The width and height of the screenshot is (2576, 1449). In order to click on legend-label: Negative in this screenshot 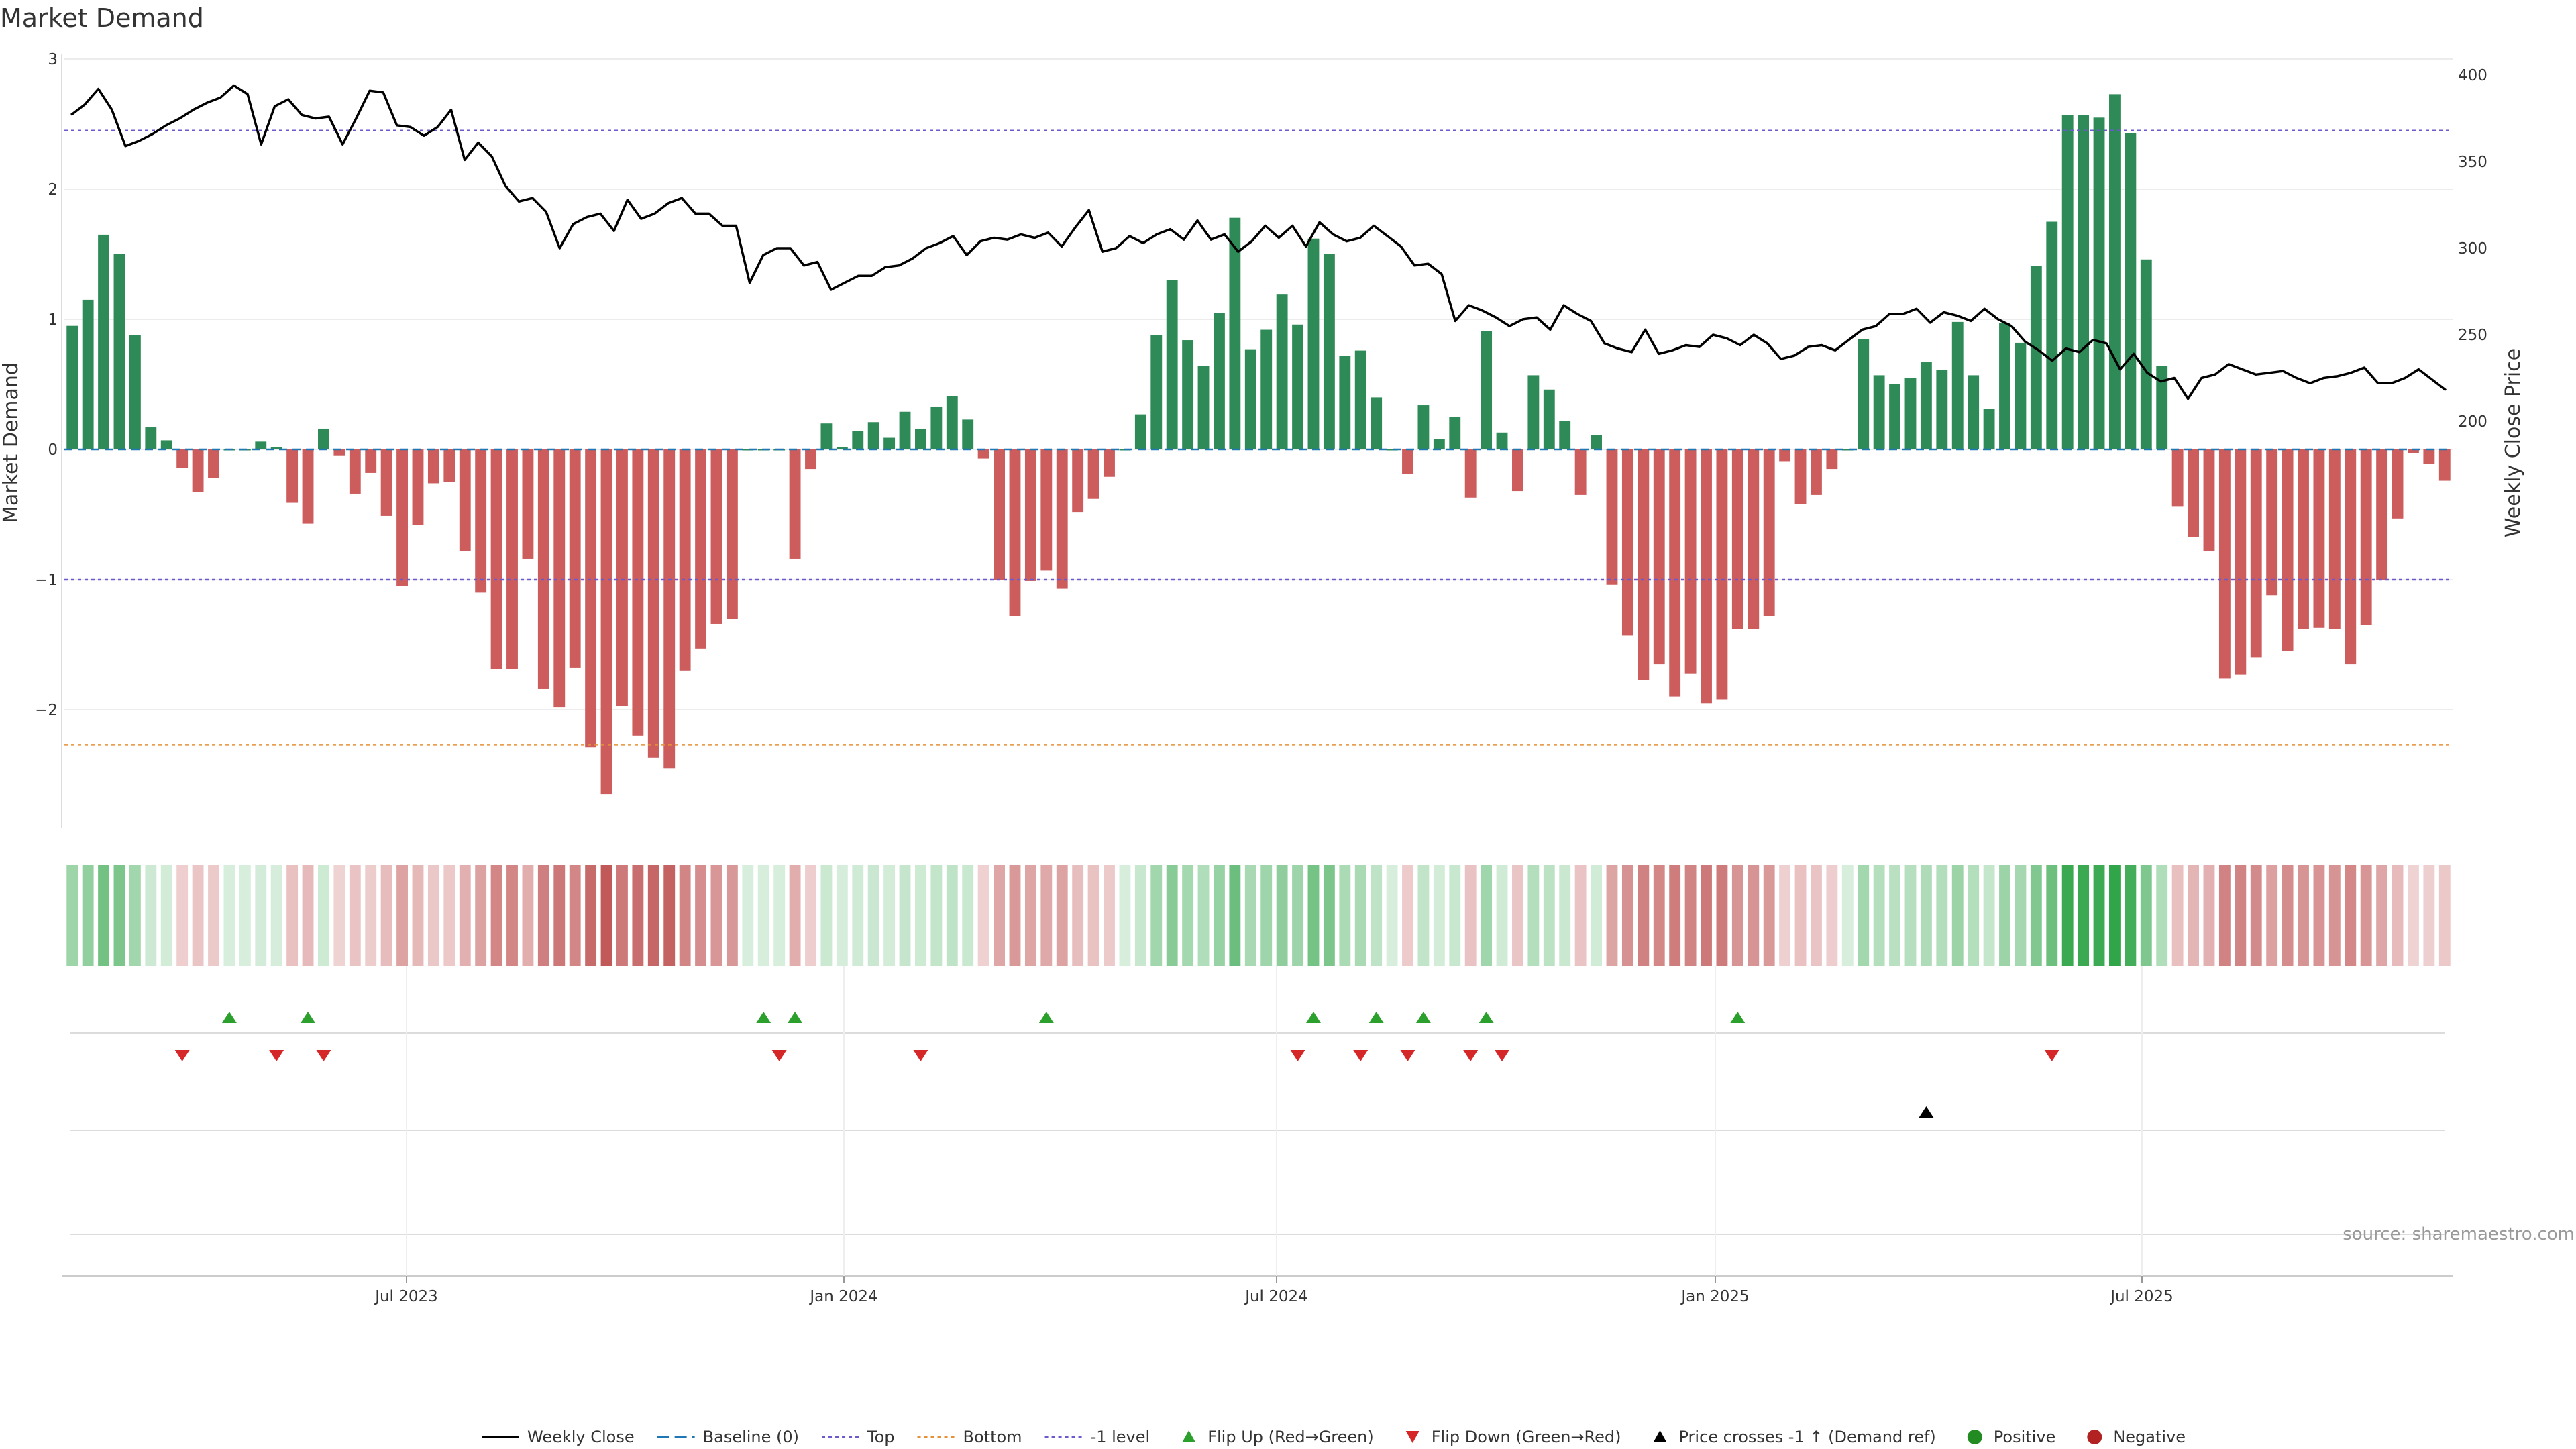, I will do `click(2149, 1437)`.